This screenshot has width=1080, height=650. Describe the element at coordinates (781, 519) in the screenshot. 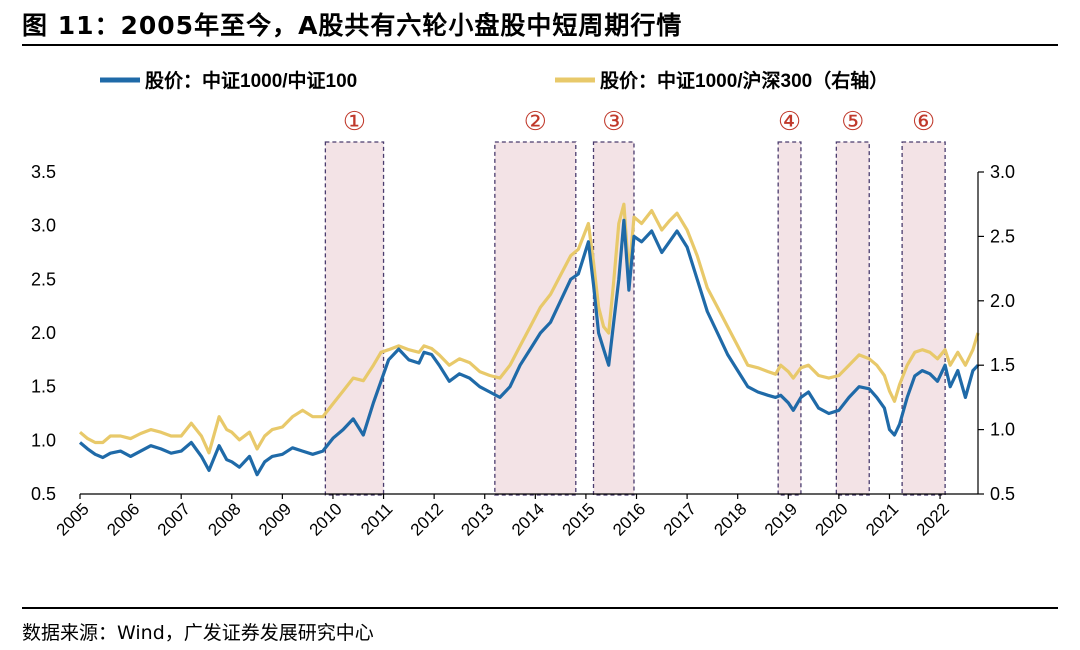

I see `x-tick-label: 2019` at that location.